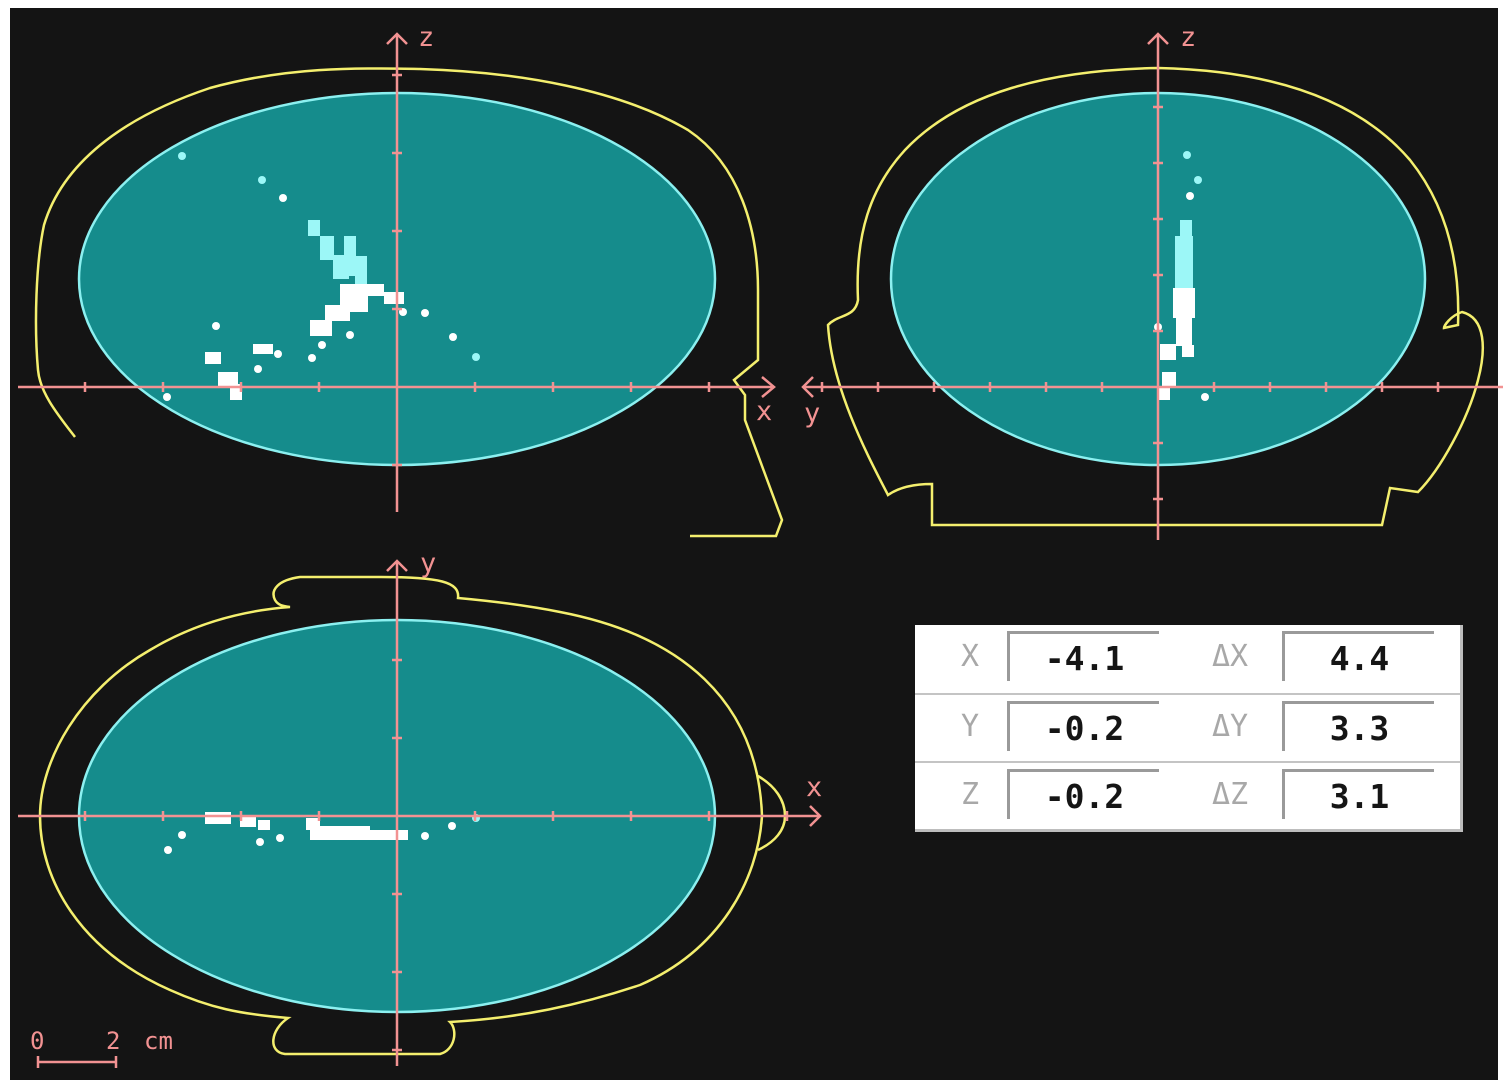  What do you see at coordinates (428, 563) in the screenshot?
I see `y-label-xy: y` at bounding box center [428, 563].